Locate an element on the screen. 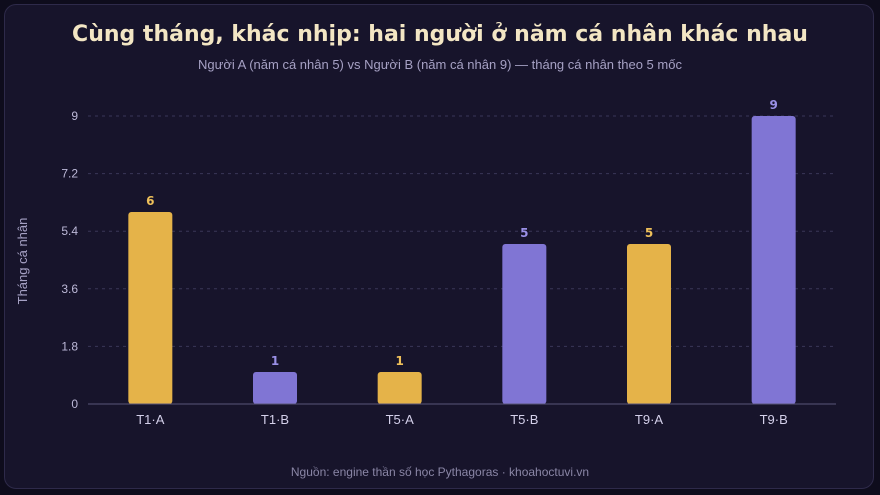 This screenshot has height=495, width=880. y-axis-label: Tháng cá nhân is located at coordinates (22, 261).